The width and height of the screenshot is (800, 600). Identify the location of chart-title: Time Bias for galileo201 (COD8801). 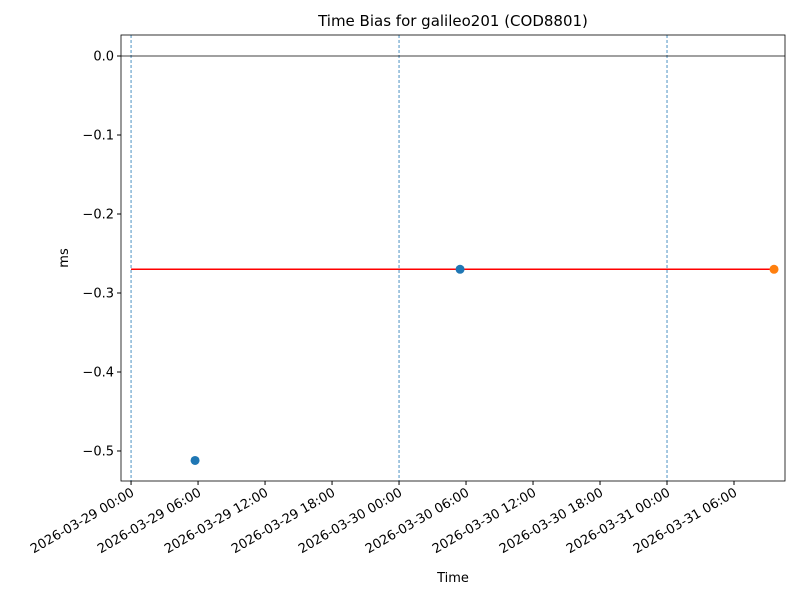
(452, 21).